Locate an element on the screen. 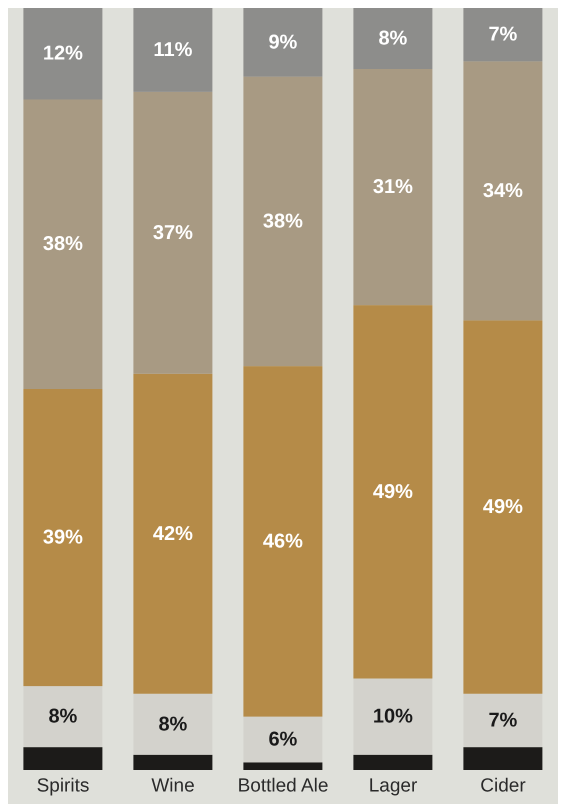 This screenshot has height=812, width=566. data-label: 12% is located at coordinates (63, 53).